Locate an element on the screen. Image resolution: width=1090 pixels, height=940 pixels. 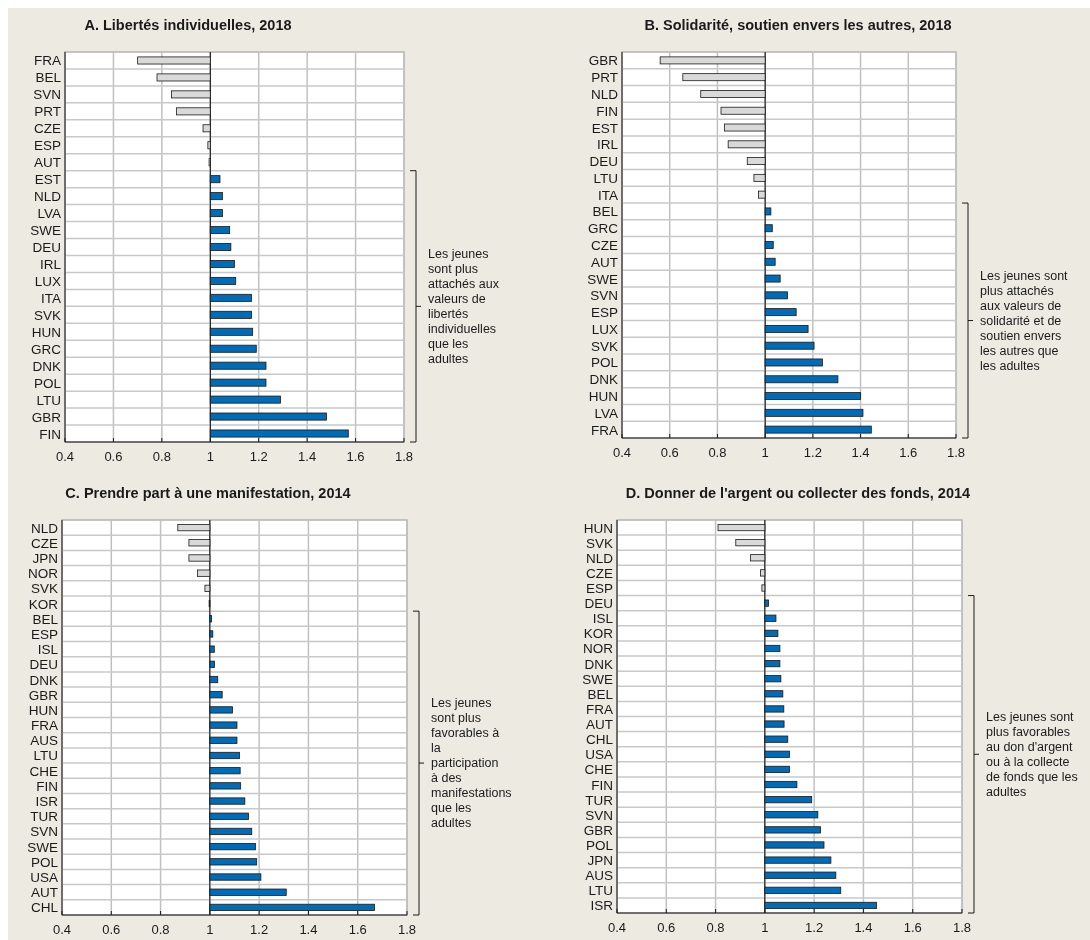
y-tick-label: ISR is located at coordinates (602, 906).